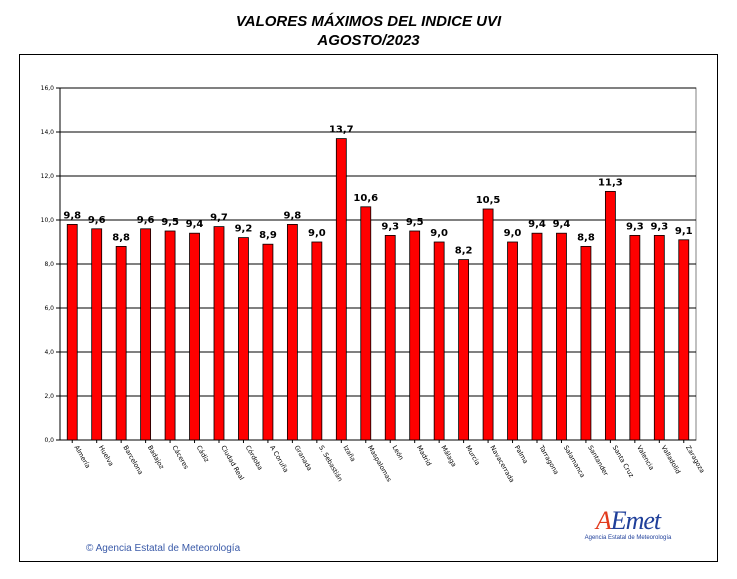 This screenshot has width=737, height=579. I want to click on footer-text: Agencia Estatal de Meteorología, so click(168, 548).